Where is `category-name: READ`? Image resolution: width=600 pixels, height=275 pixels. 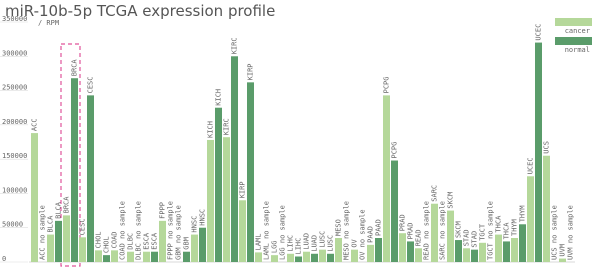
category-name: READ is located at coordinates (419, 237).